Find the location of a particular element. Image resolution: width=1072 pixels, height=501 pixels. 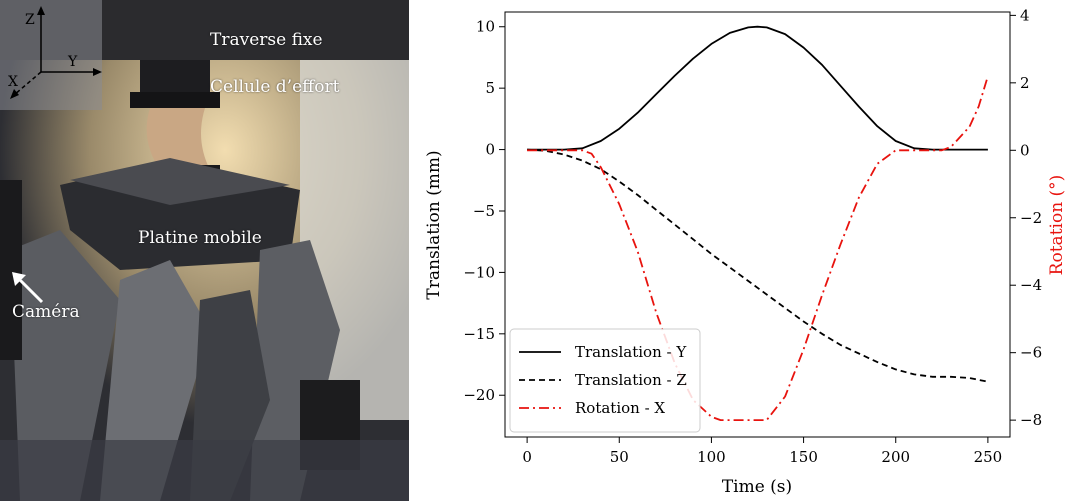

x-tick-label: 50 is located at coordinates (619, 457).